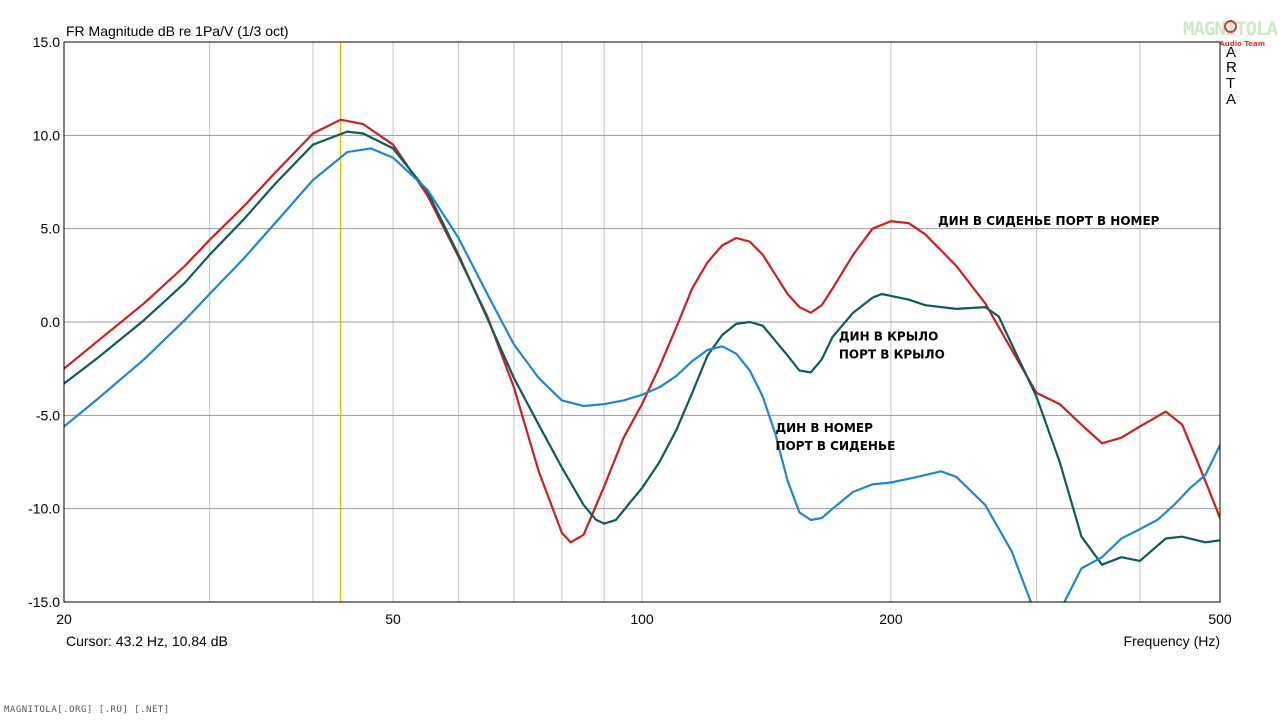 This screenshot has height=720, width=1284. Describe the element at coordinates (393, 619) in the screenshot. I see `x-tick-label: 50` at that location.